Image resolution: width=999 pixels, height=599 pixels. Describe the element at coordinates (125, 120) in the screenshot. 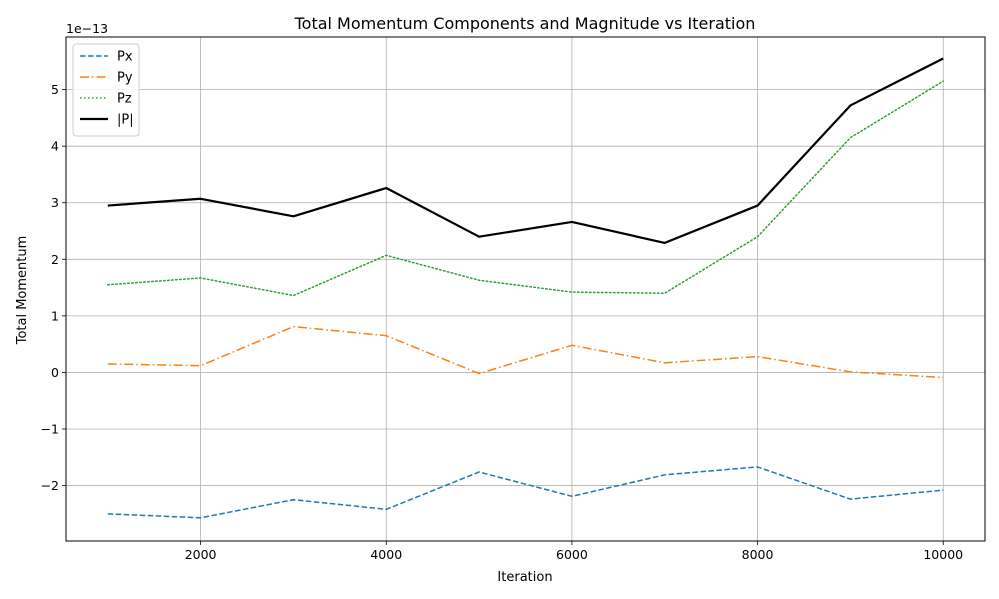

I see `legend-label: |P|` at that location.